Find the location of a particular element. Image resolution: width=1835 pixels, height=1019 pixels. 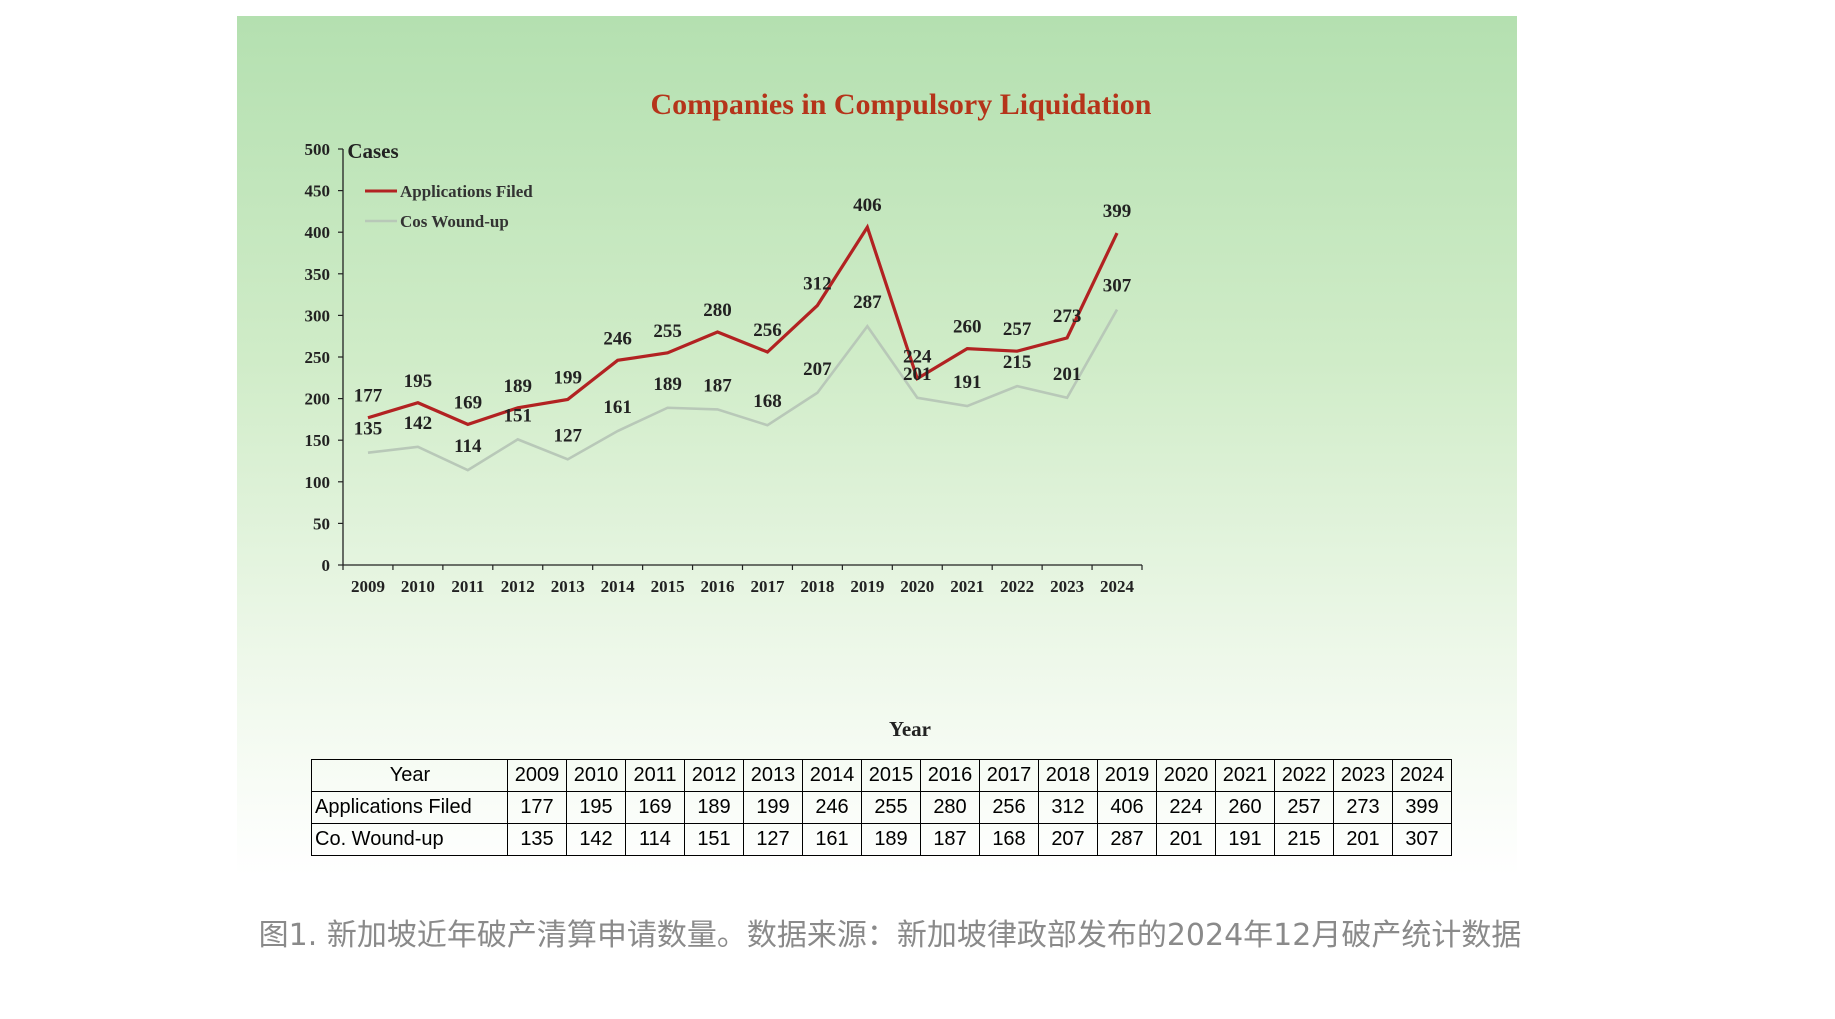

table-year-cell: 2013 is located at coordinates (773, 775).